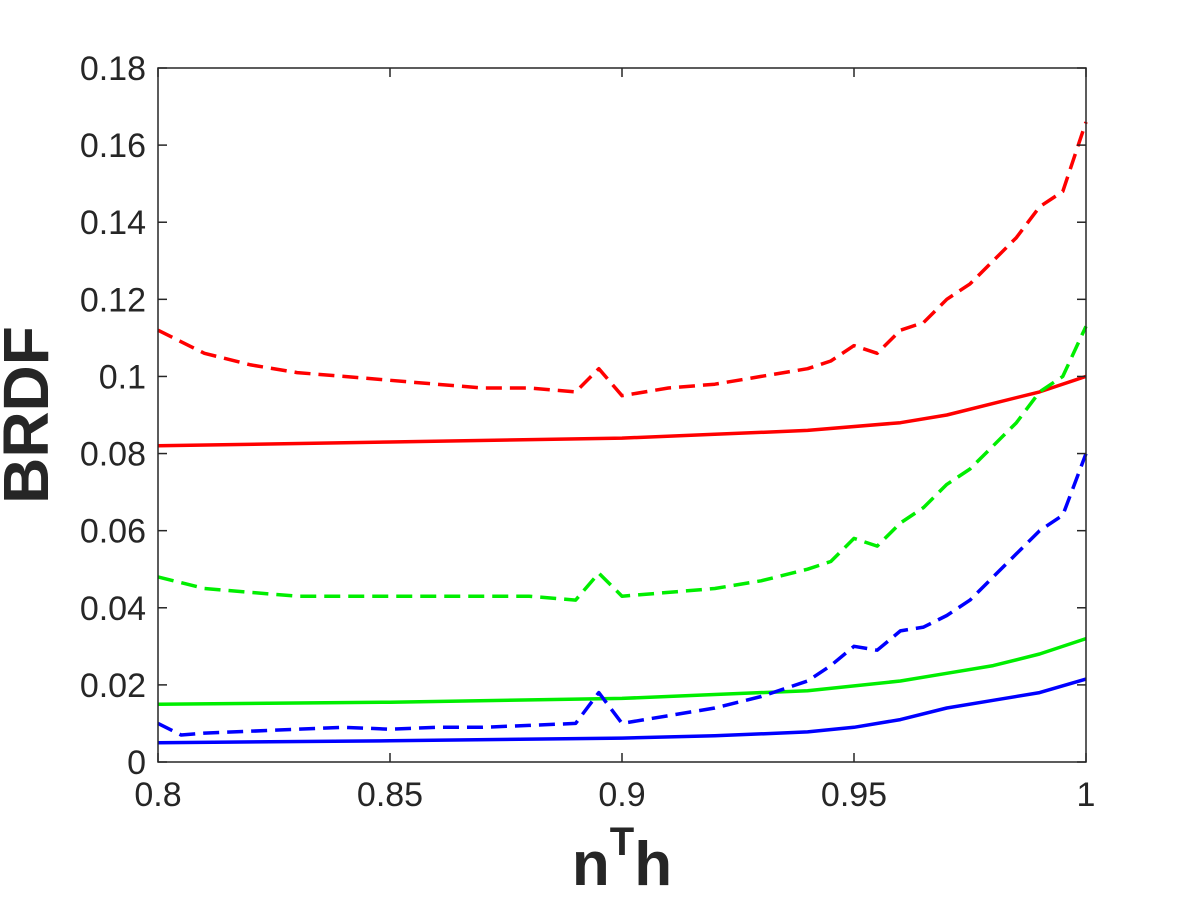 The width and height of the screenshot is (1200, 900). I want to click on x-tick-label: 0.95, so click(854, 795).